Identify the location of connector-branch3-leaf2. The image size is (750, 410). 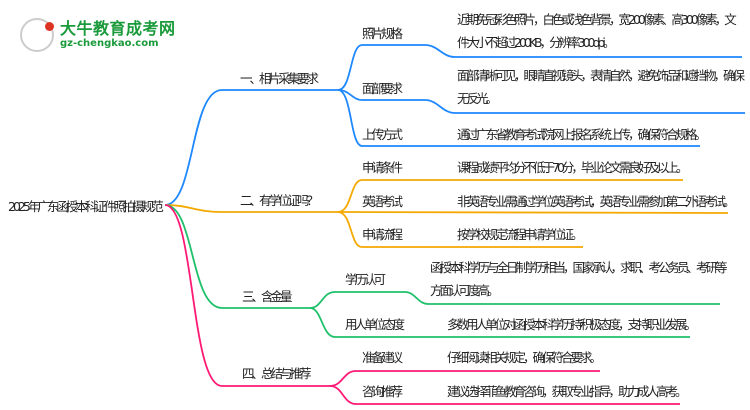
(499, 322).